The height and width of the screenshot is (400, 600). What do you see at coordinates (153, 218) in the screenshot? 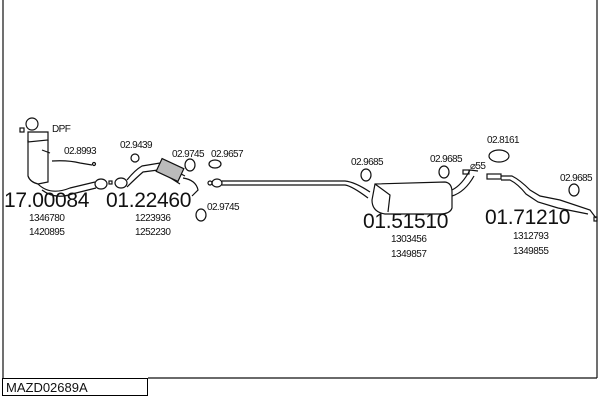
I see `oe-number: 1223936` at bounding box center [153, 218].